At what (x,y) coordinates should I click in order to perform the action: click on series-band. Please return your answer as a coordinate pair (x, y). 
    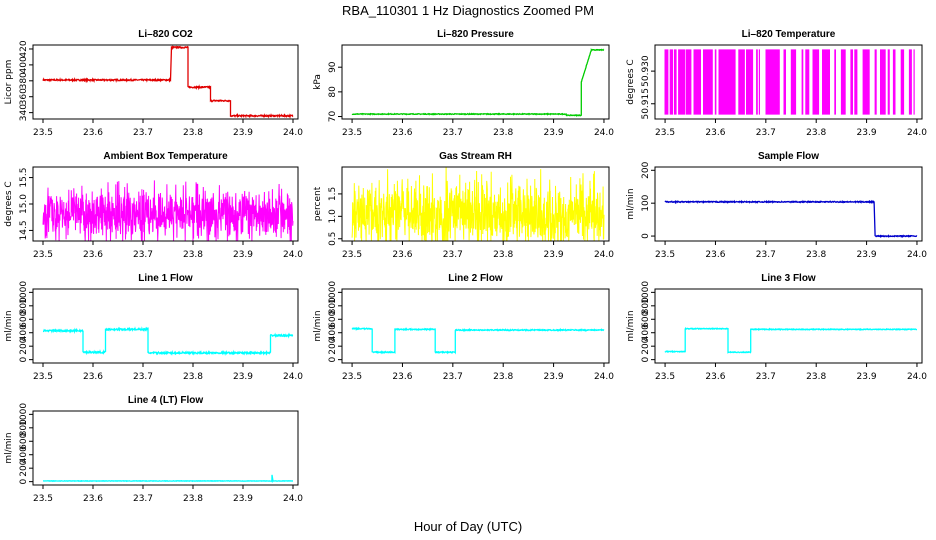
    Looking at the image, I should click on (789, 82).